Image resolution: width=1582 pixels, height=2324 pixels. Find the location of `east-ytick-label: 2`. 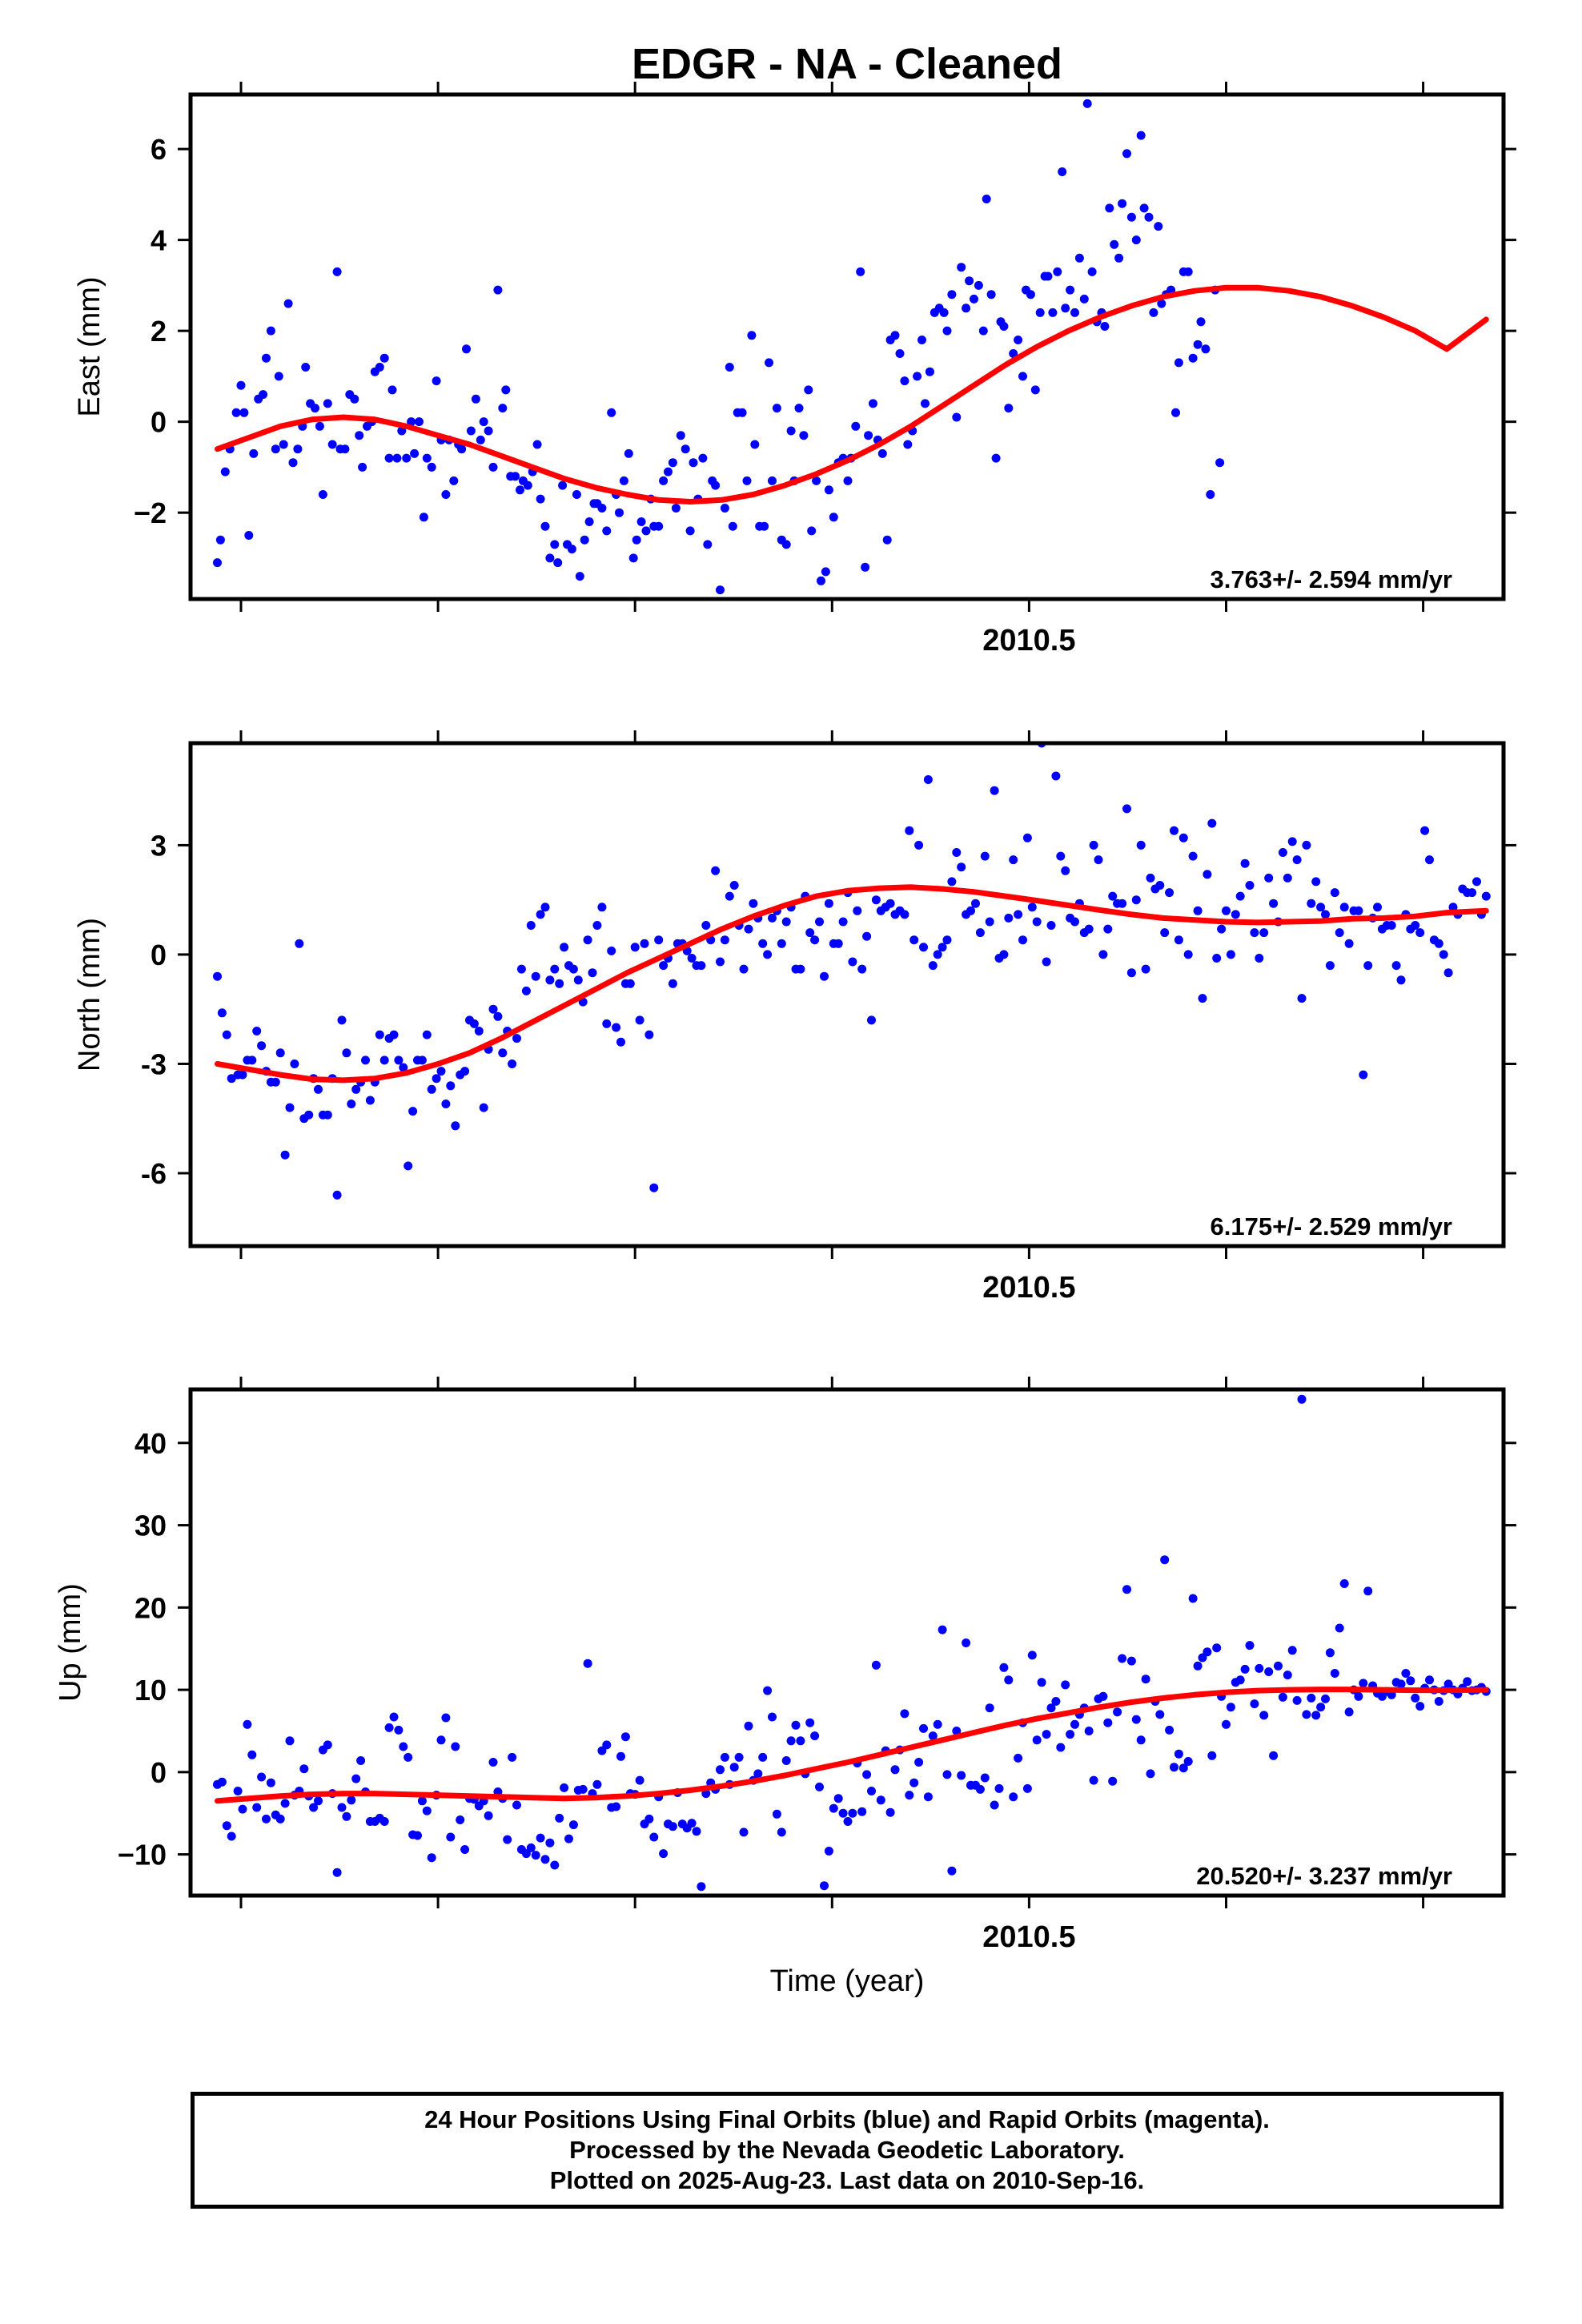

east-ytick-label: 2 is located at coordinates (159, 331).